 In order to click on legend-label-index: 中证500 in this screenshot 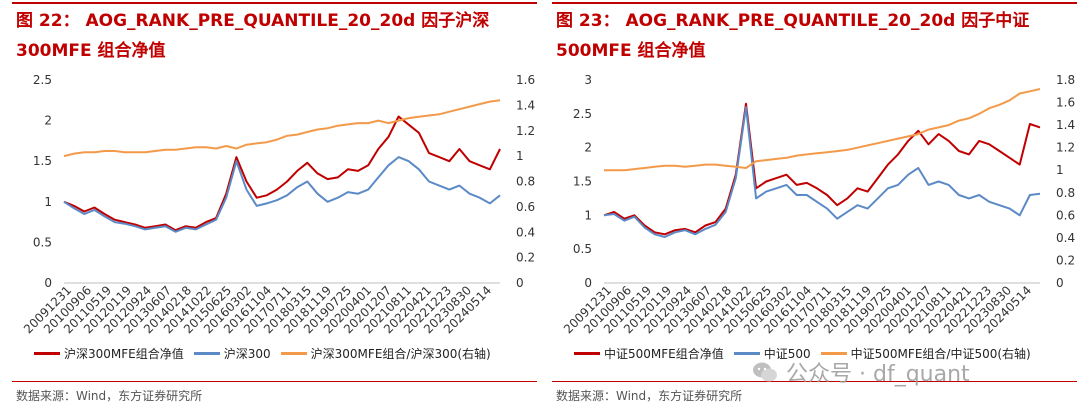, I will do `click(787, 354)`.